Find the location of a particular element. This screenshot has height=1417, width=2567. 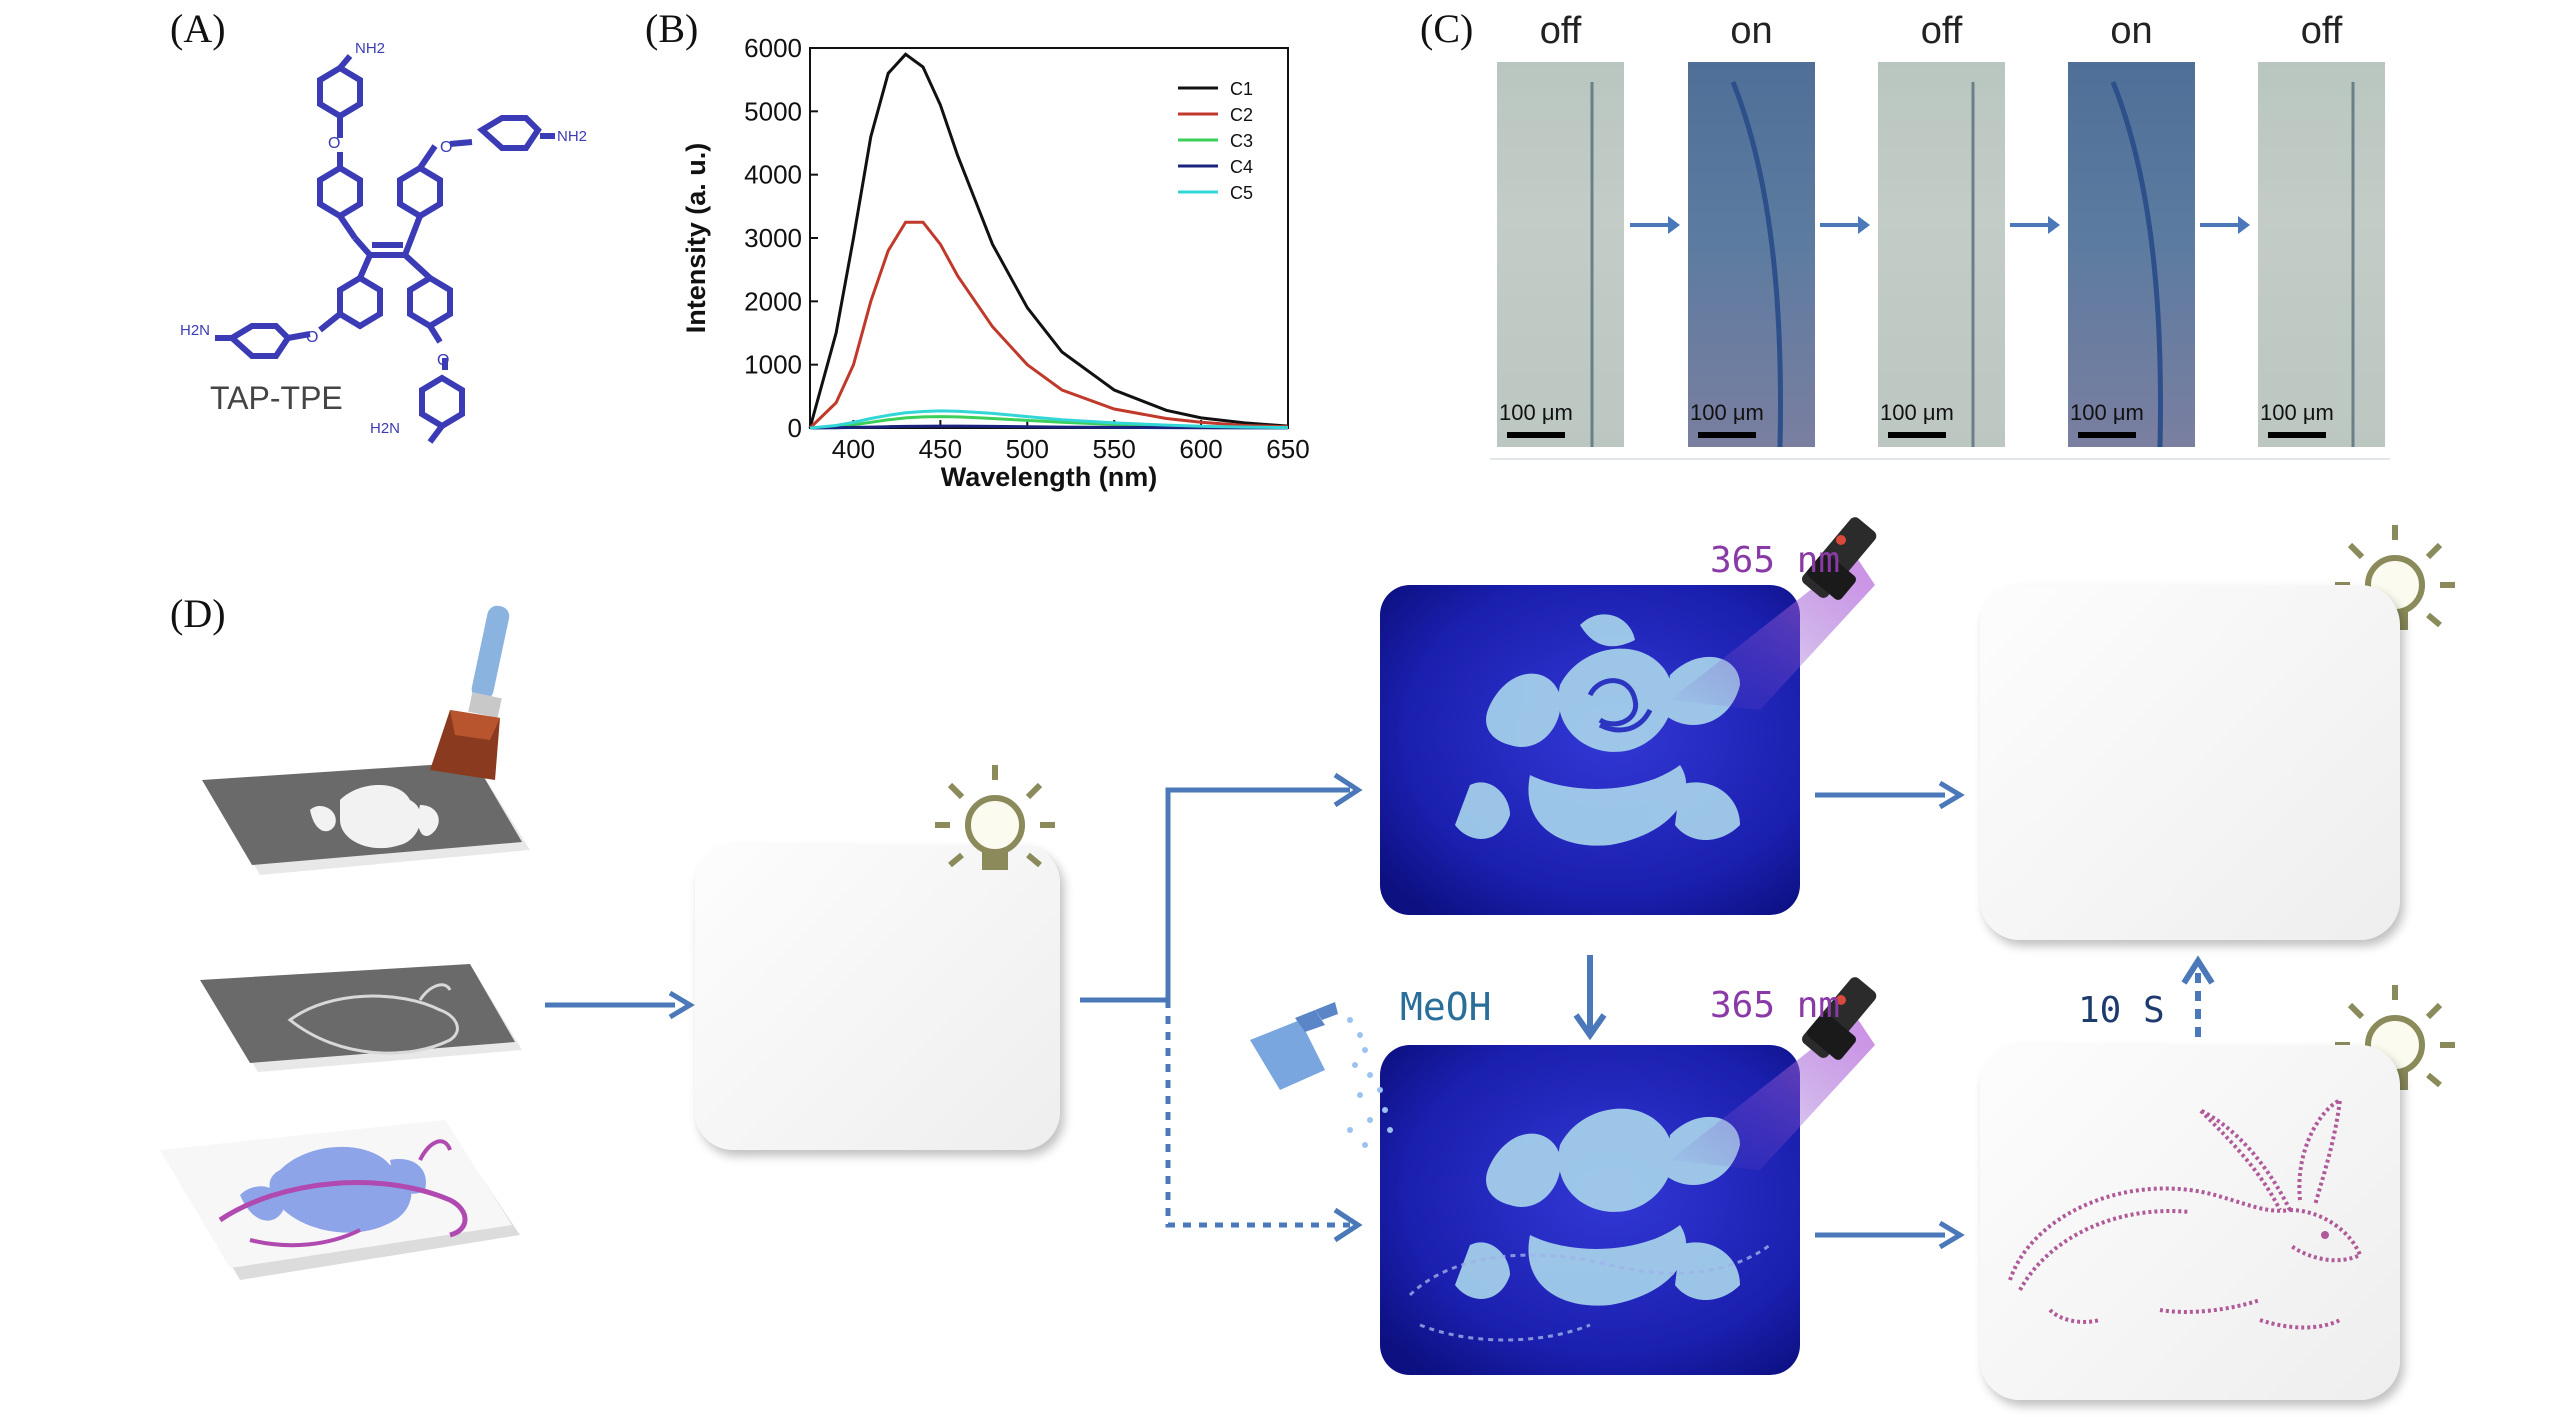

amine-label-bottom: H2N is located at coordinates (385, 428).